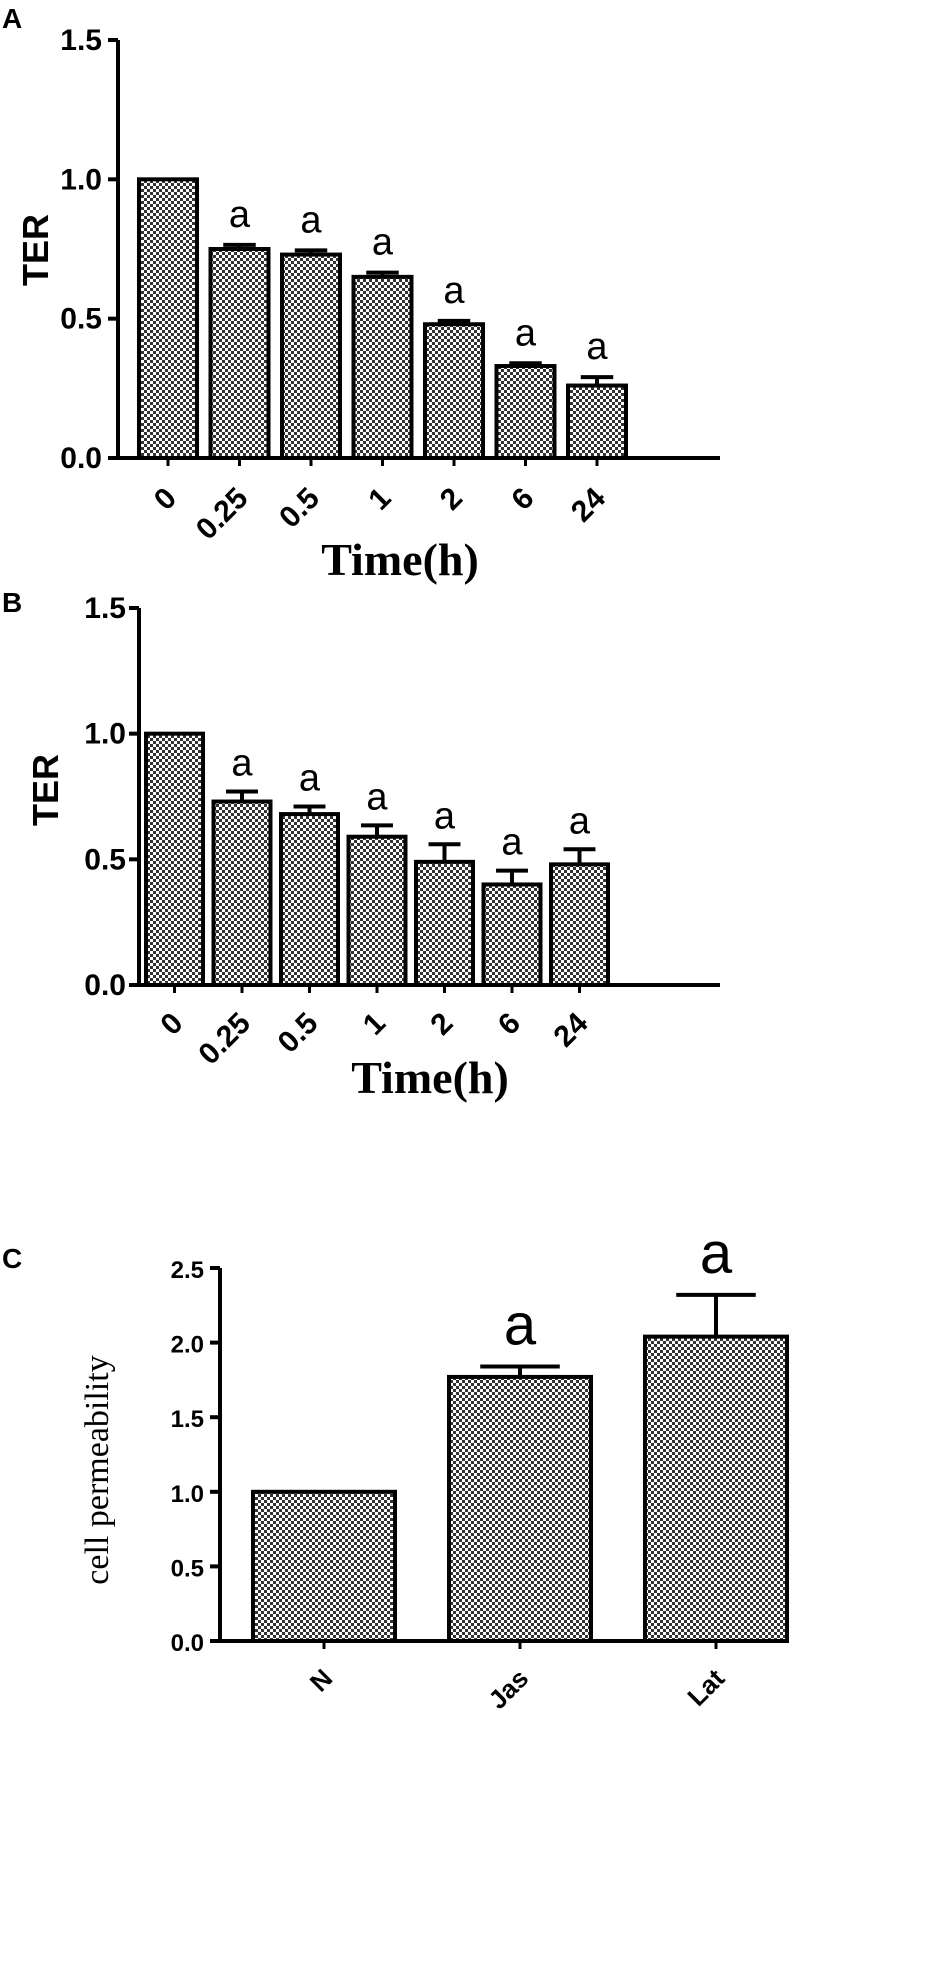  Describe the element at coordinates (321, 1680) in the screenshot. I see `x-tick-label: N` at that location.